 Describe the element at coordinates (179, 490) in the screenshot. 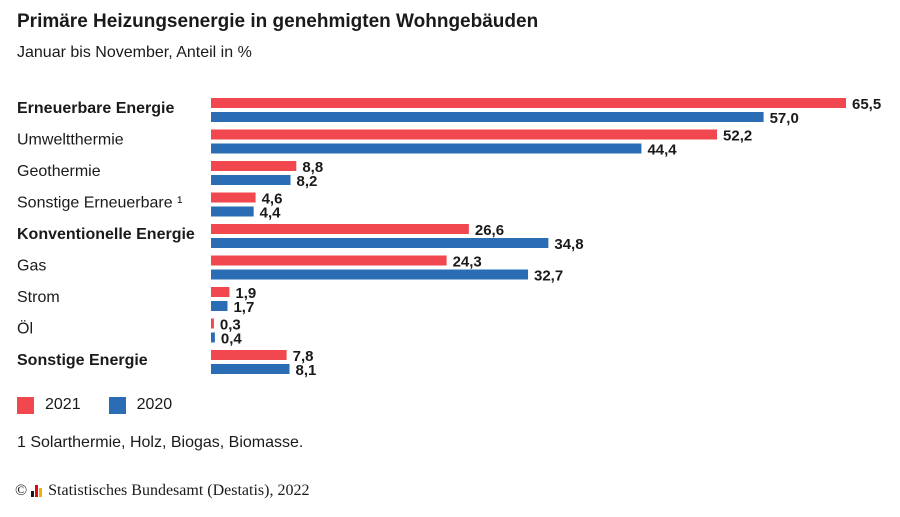

I see `source-text: Statistisches Bundesamt (Destatis), 2022` at that location.